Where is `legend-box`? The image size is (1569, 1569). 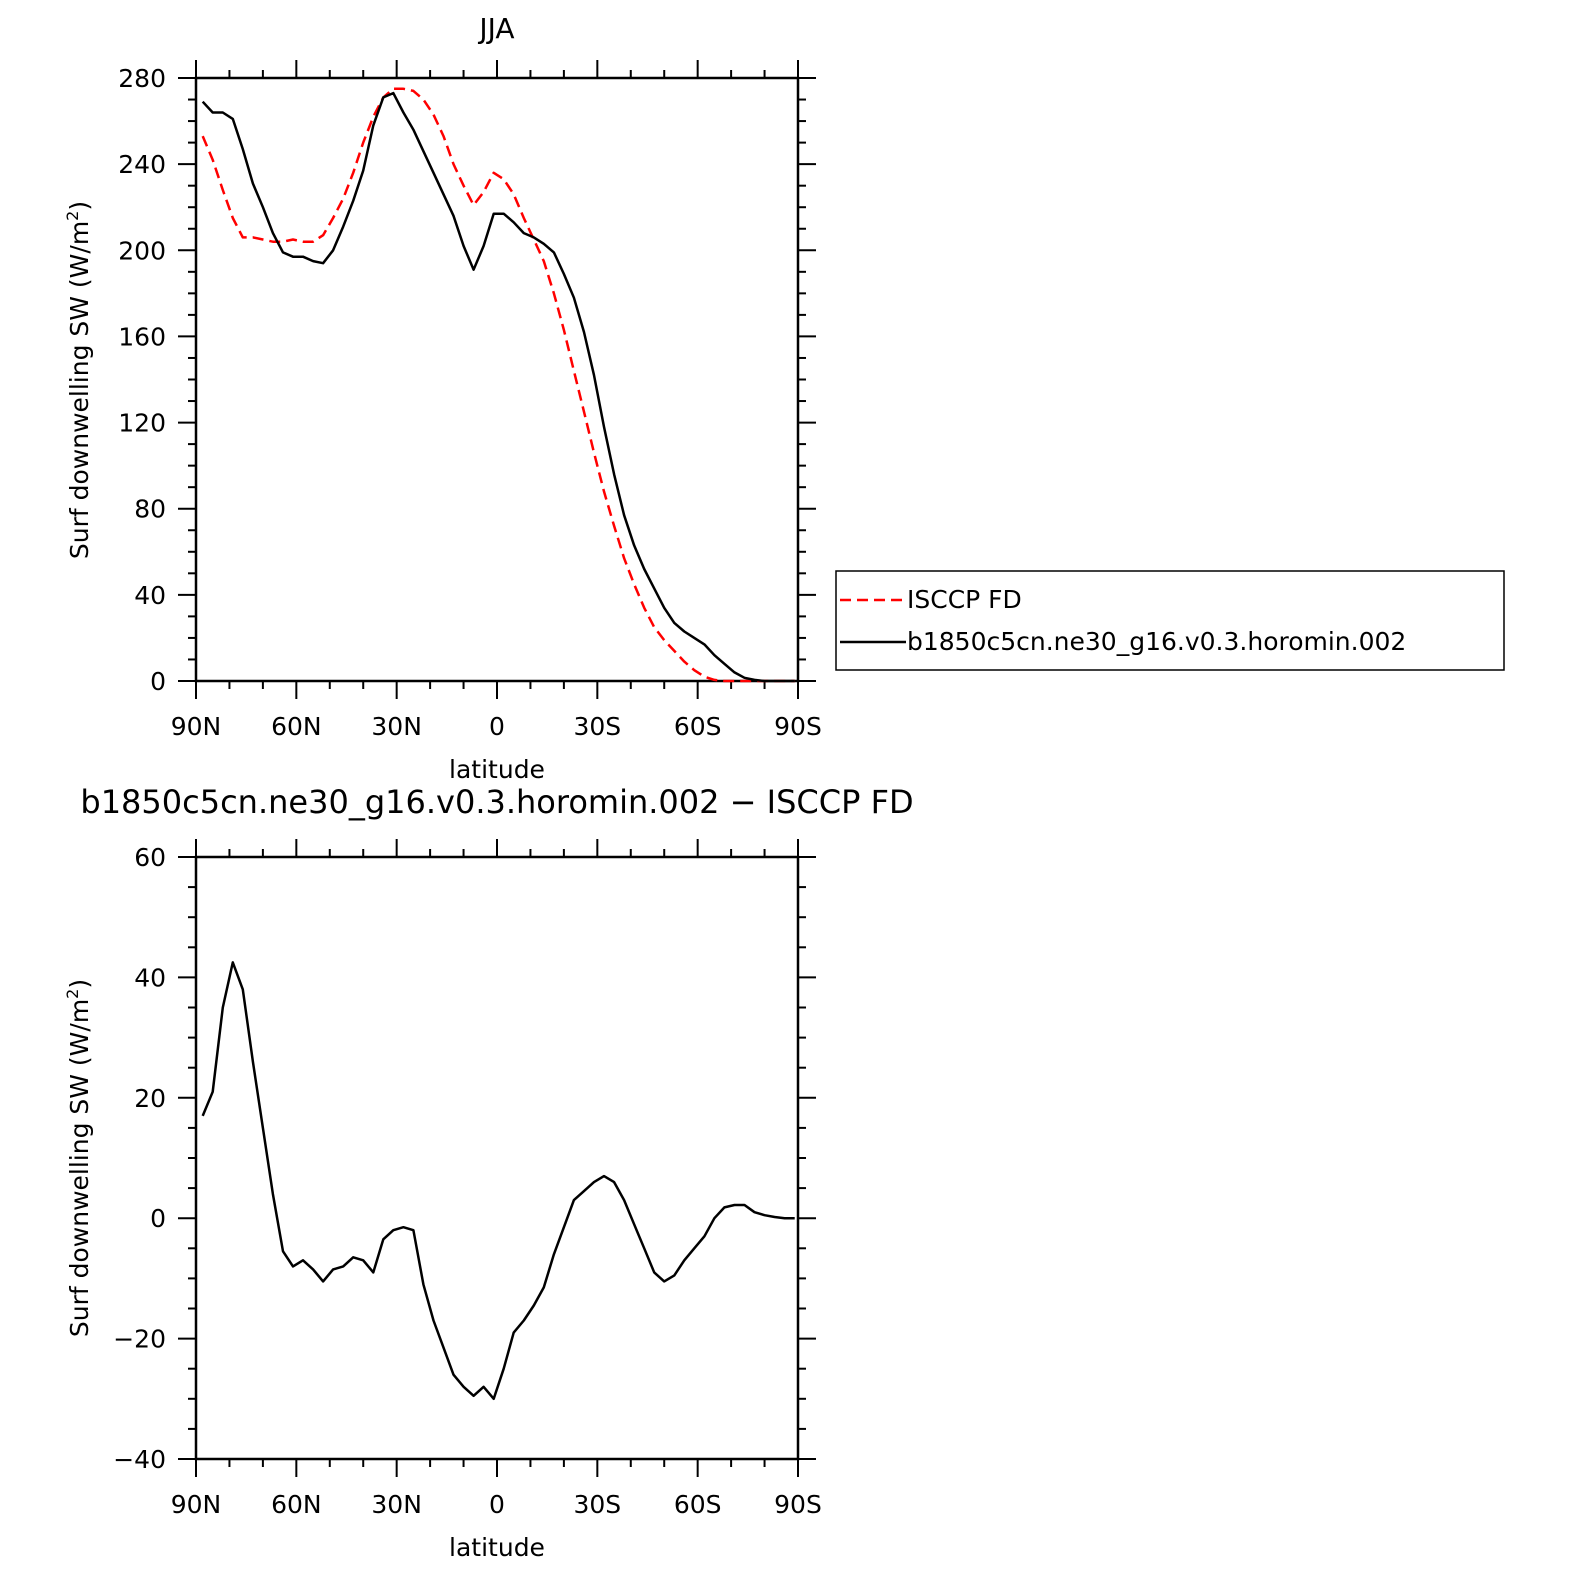 legend-box is located at coordinates (1170, 620).